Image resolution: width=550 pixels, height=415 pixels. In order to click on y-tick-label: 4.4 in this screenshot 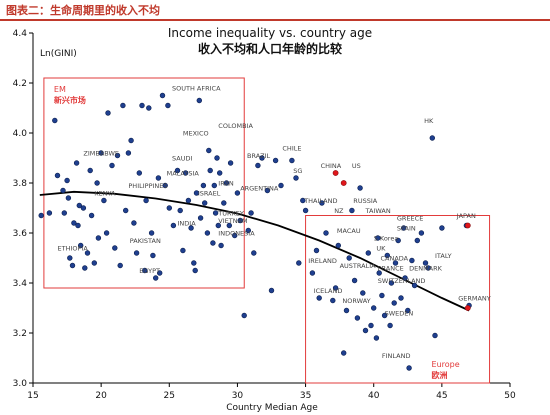, I will do `click(20, 34)`.